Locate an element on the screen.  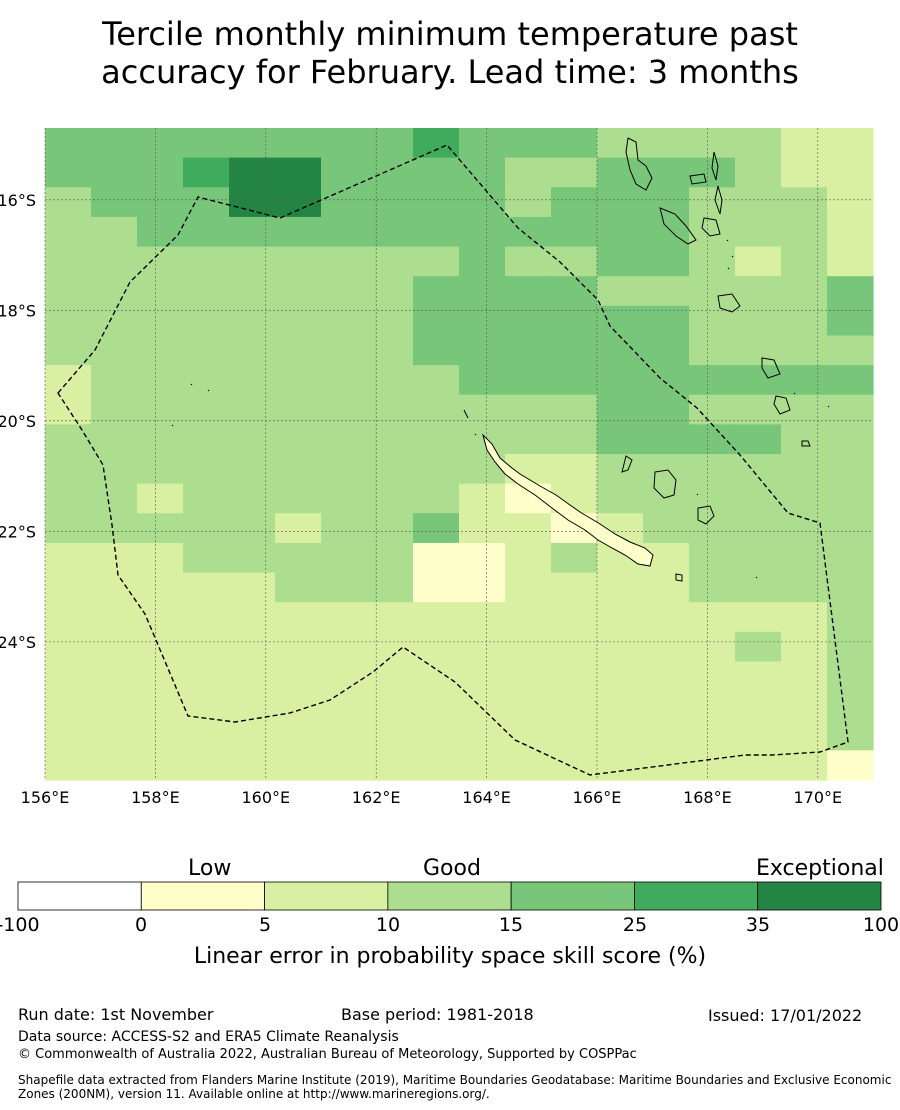
efate-island is located at coordinates (729, 303).